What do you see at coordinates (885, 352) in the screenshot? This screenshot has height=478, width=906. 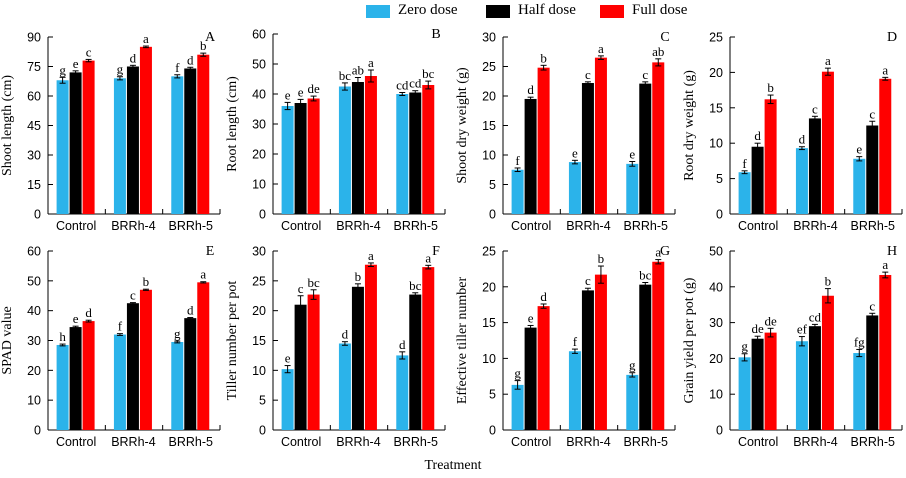 I see `panel-h-bar-s2-c2` at bounding box center [885, 352].